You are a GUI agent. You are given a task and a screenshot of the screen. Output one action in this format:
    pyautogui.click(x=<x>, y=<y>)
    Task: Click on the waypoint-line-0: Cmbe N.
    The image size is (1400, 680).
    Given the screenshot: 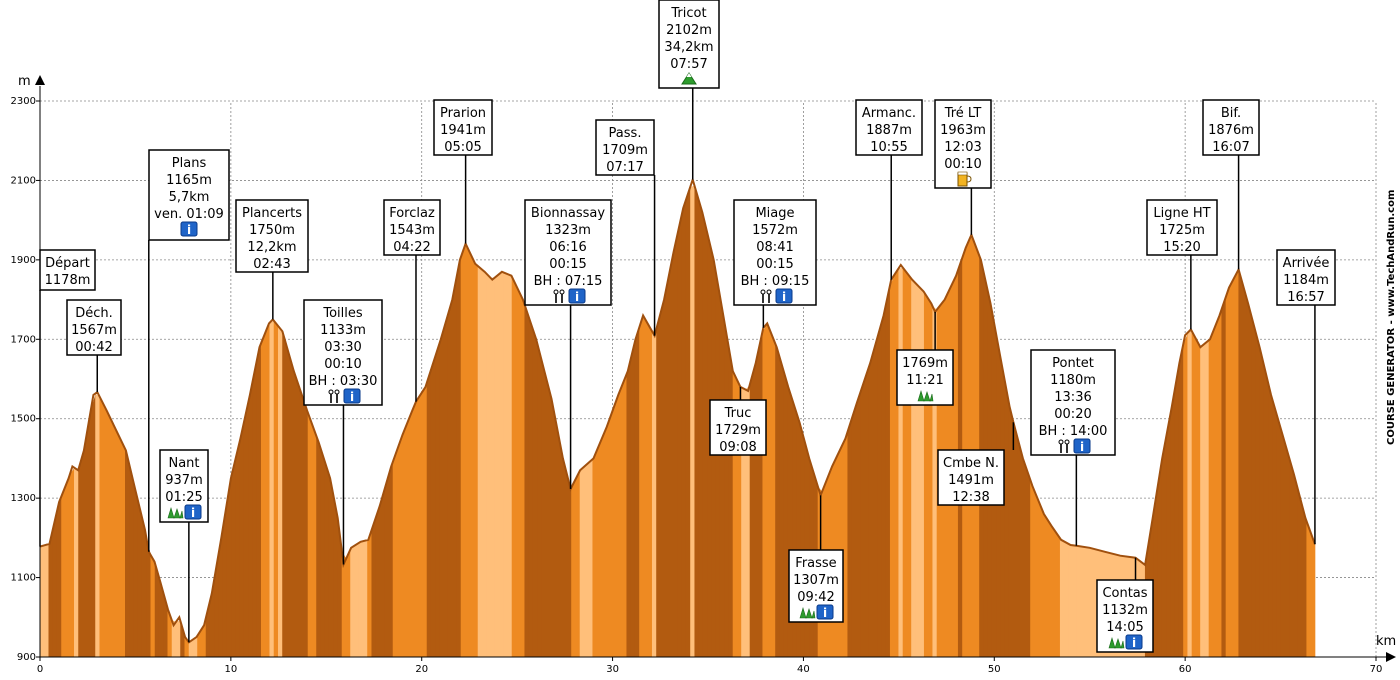 What is the action you would take?
    pyautogui.click(x=971, y=463)
    